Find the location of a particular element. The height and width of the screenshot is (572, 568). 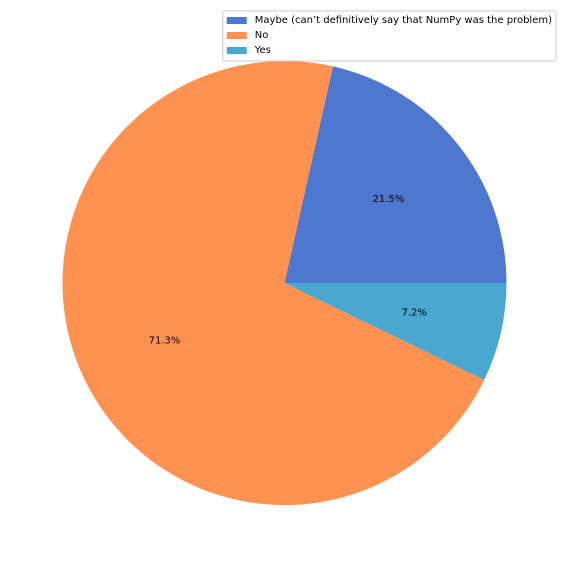

slice-percent-label-1: 71.3% is located at coordinates (165, 340).